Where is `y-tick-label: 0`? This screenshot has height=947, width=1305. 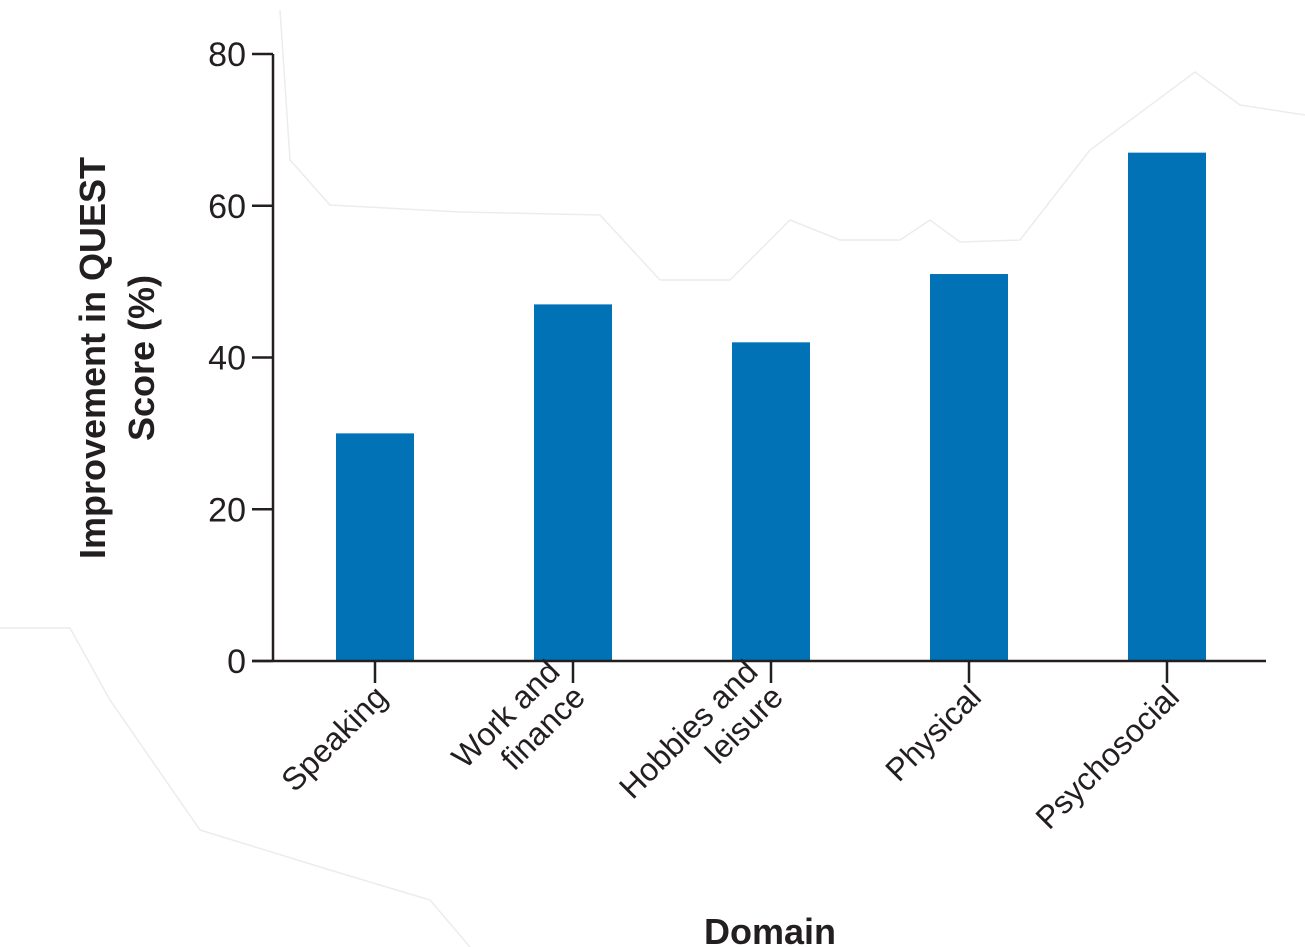
y-tick-label: 0 is located at coordinates (236, 662).